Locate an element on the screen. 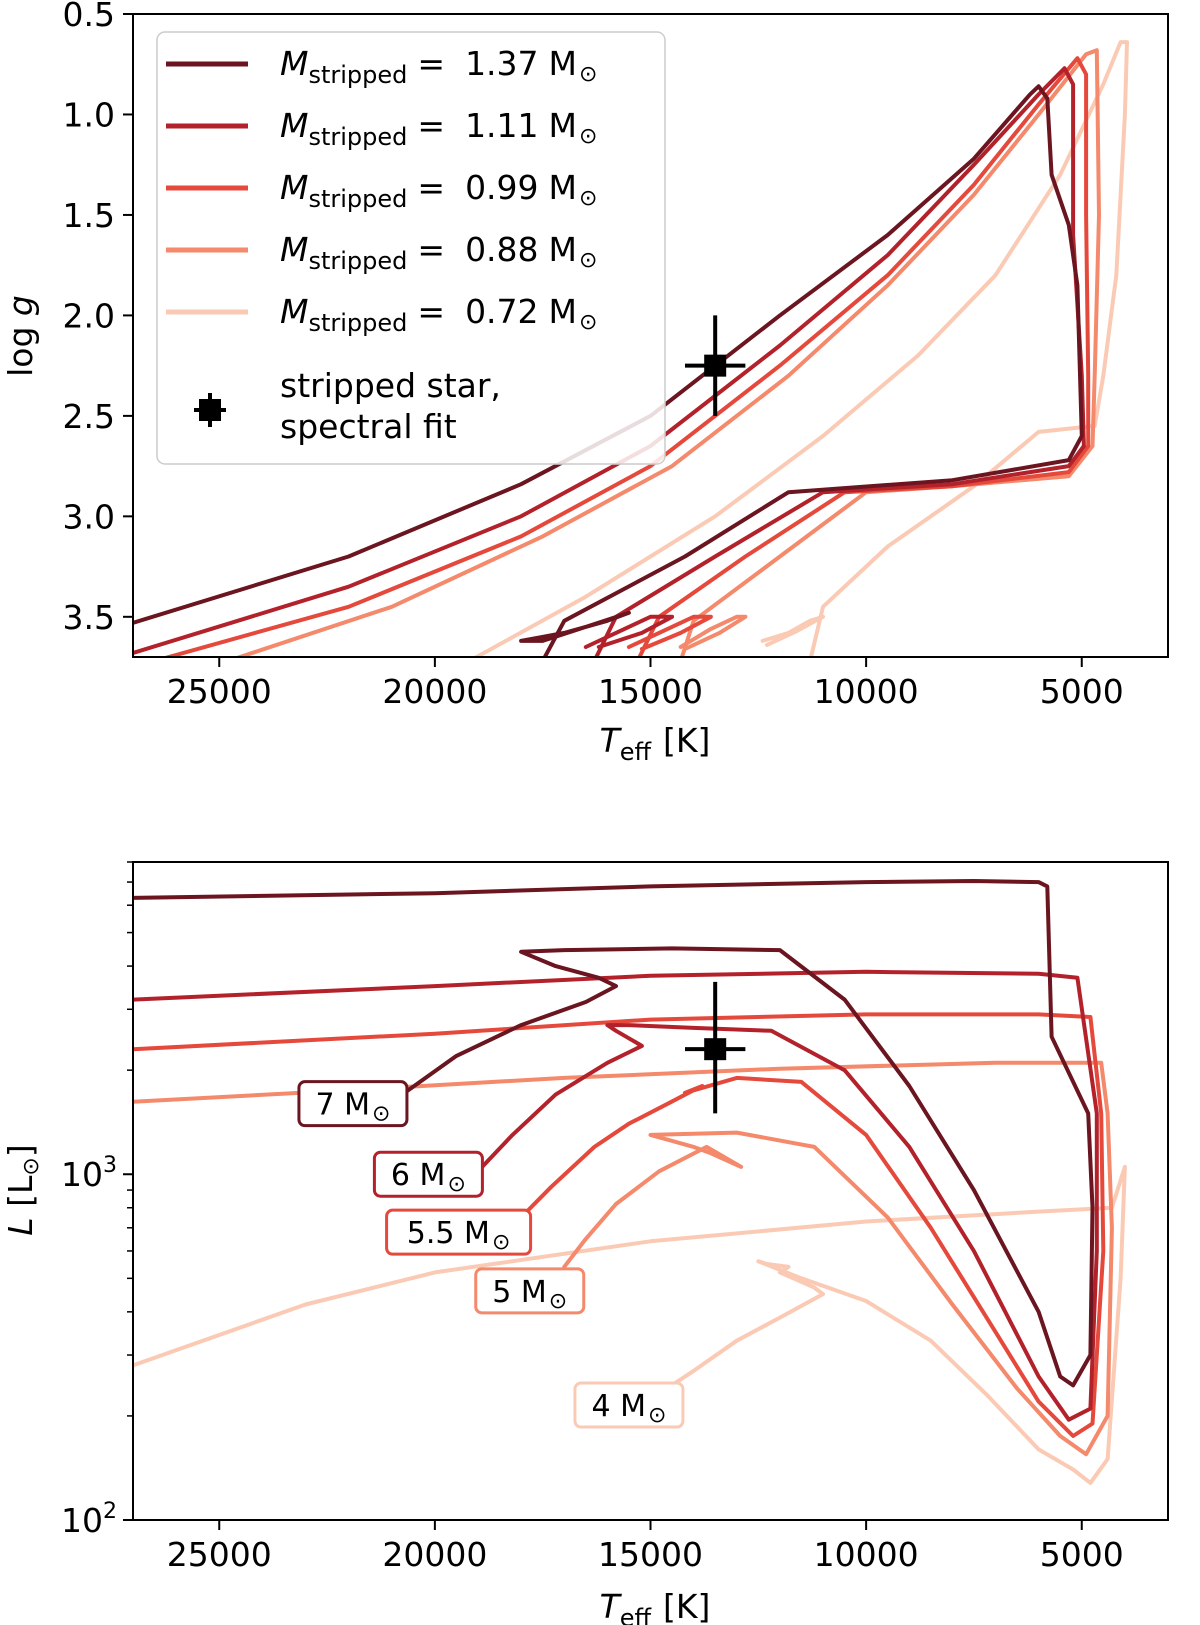 The image size is (1200, 1625). y-tick-label-top: 0.5 is located at coordinates (89, 17).